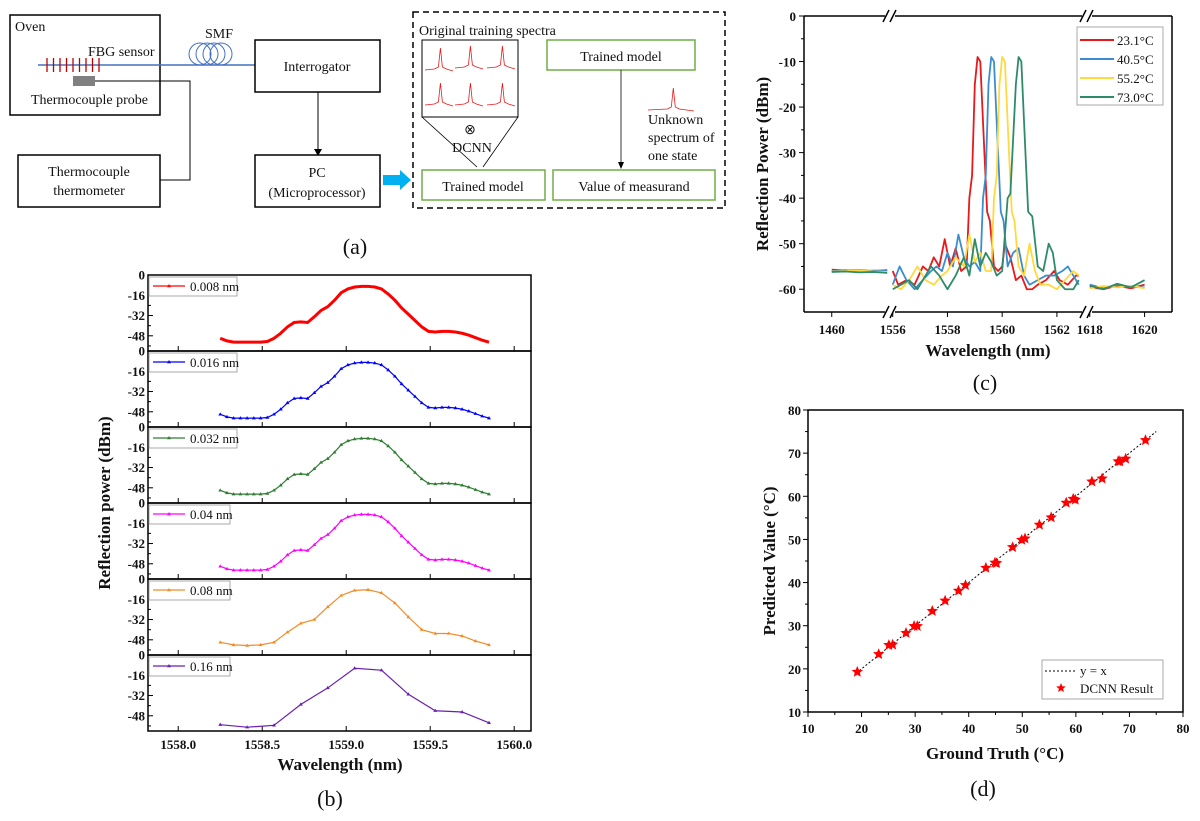 This screenshot has width=1200, height=821. Describe the element at coordinates (104, 502) in the screenshot. I see `chart-b-ylabel: Reflection power (dBm)` at that location.